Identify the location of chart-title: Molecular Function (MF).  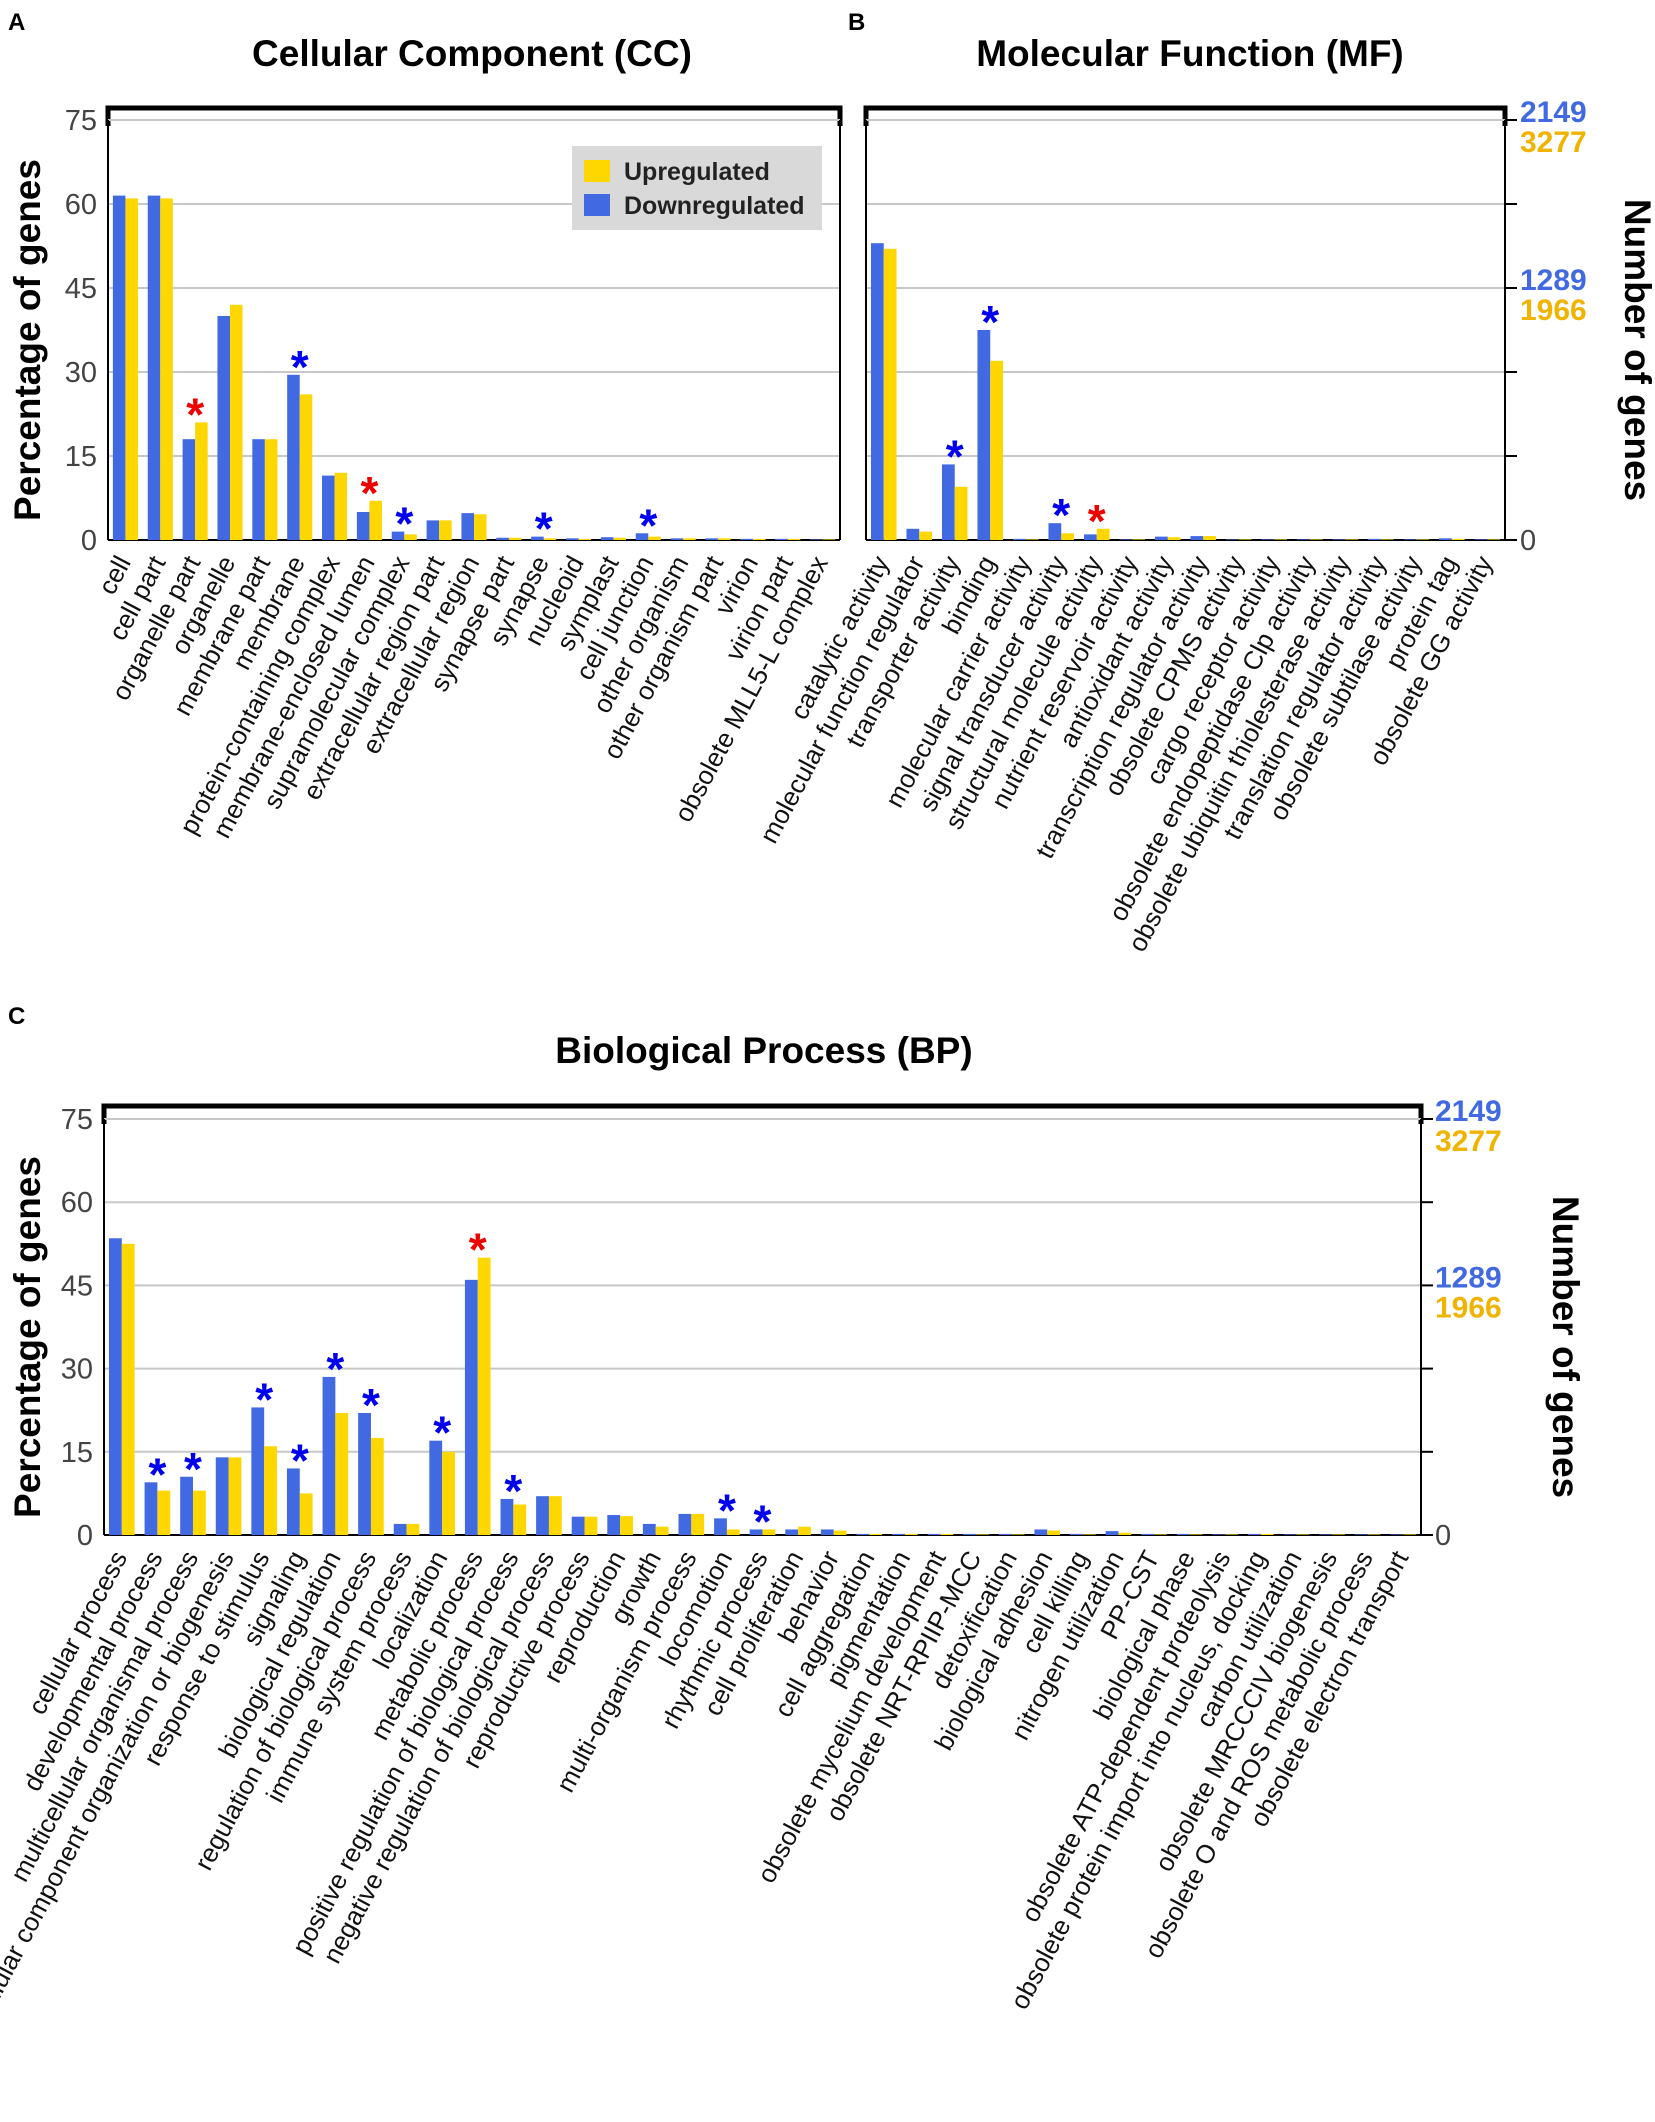
(1190, 53).